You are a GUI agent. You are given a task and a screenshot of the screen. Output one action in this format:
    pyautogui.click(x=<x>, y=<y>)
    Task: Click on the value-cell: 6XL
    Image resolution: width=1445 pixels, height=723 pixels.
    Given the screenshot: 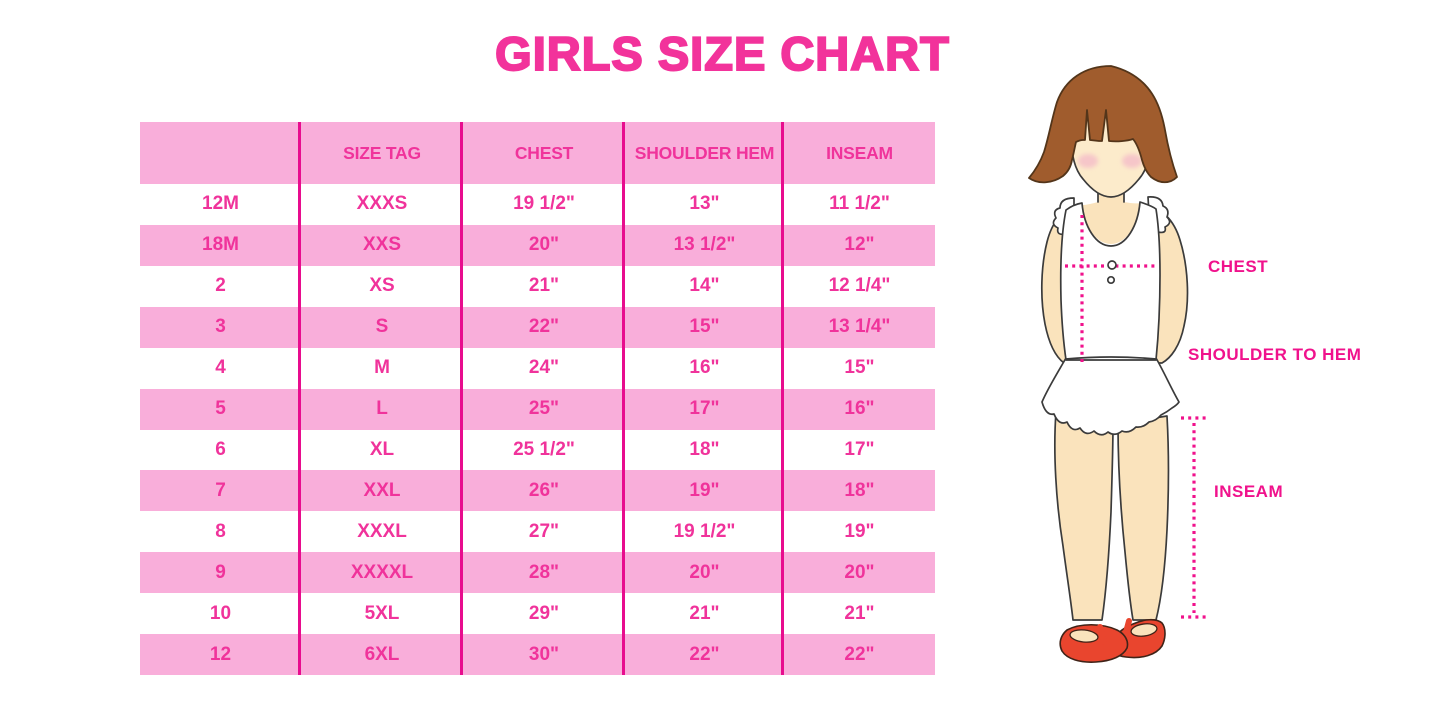 What is the action you would take?
    pyautogui.click(x=382, y=654)
    